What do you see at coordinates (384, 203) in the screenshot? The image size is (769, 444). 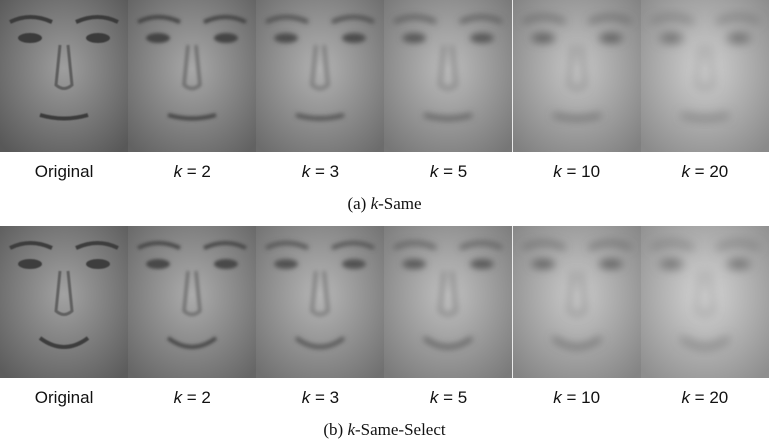 I see `caption: (a) k-Same` at bounding box center [384, 203].